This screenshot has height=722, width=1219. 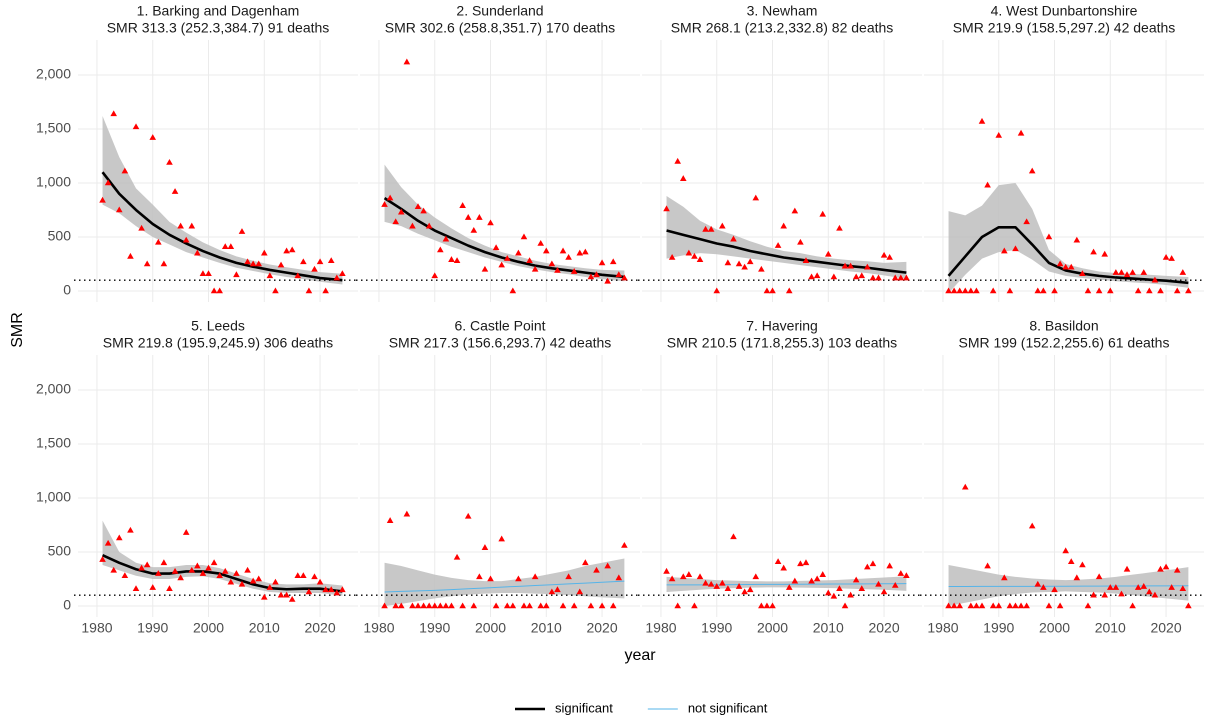 What do you see at coordinates (499, 11) in the screenshot?
I see `panel-title: 2. Sunderland` at bounding box center [499, 11].